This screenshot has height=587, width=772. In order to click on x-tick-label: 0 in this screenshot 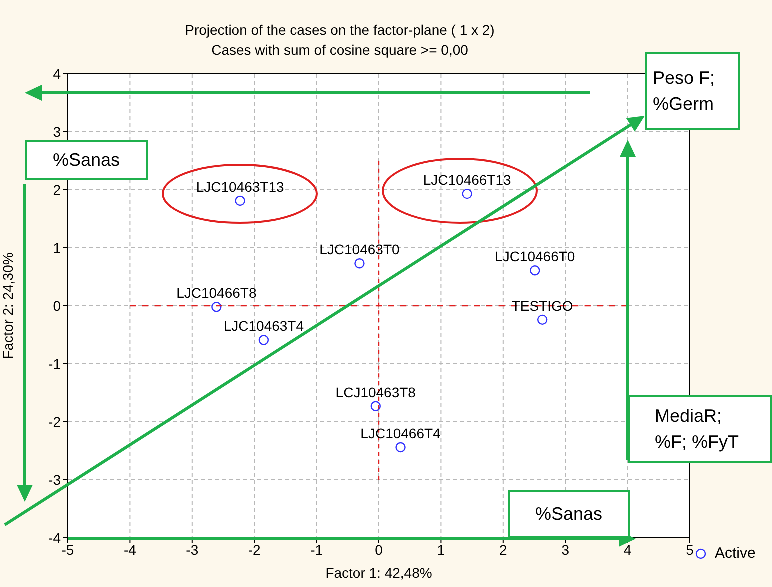, I will do `click(379, 550)`.